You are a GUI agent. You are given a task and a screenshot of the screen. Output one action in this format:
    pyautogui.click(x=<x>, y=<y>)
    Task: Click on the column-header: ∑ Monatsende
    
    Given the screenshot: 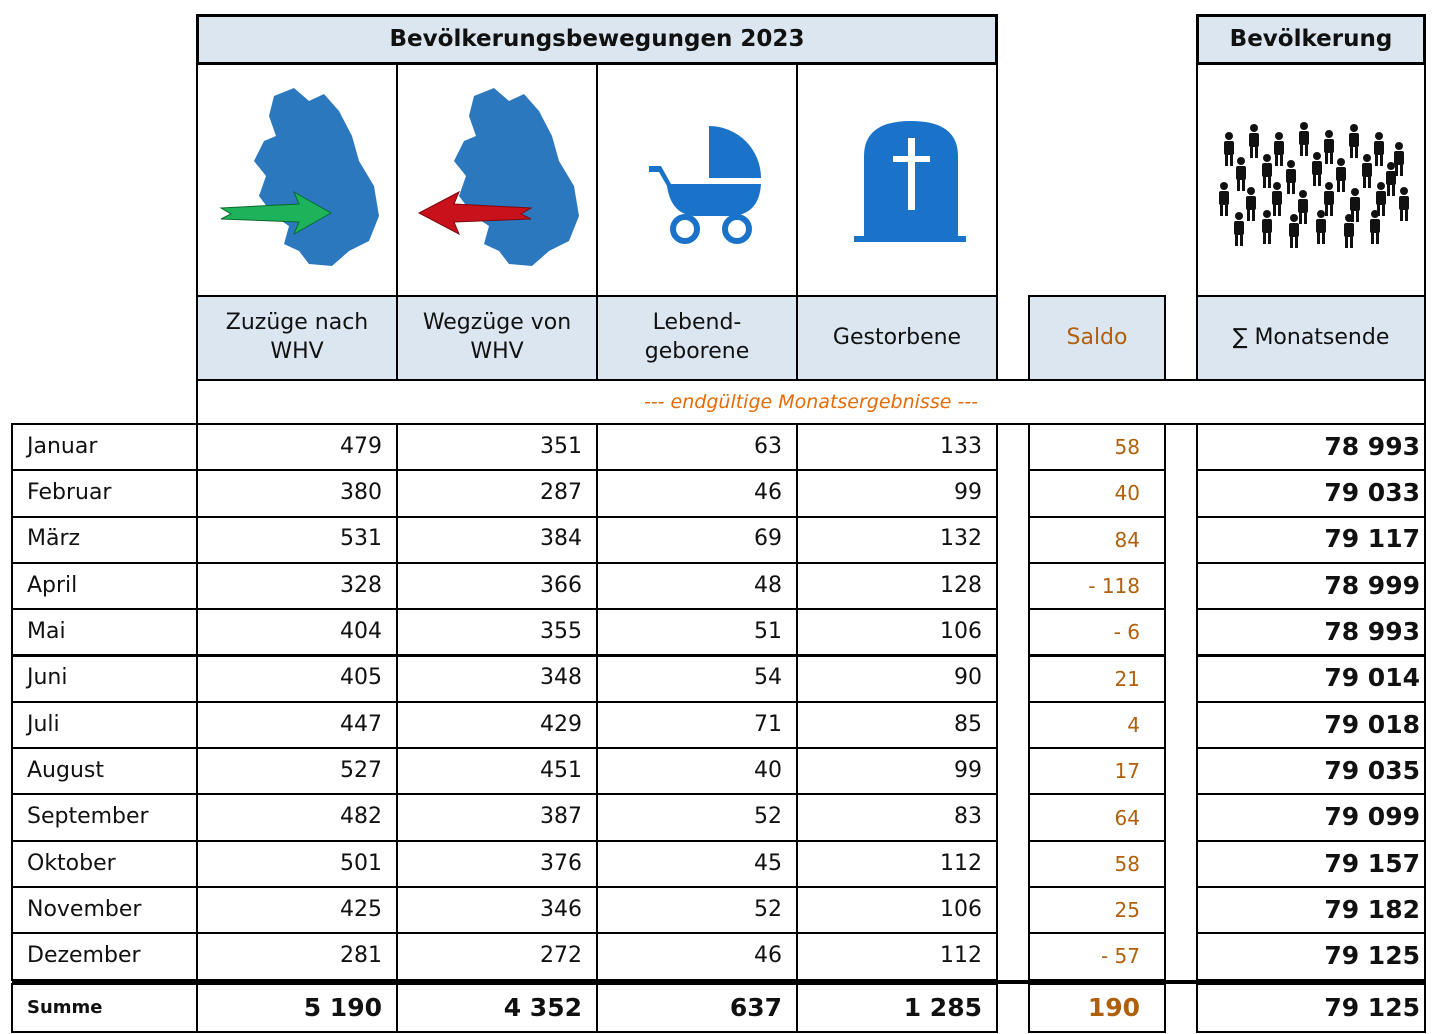 What is the action you would take?
    pyautogui.click(x=1311, y=338)
    